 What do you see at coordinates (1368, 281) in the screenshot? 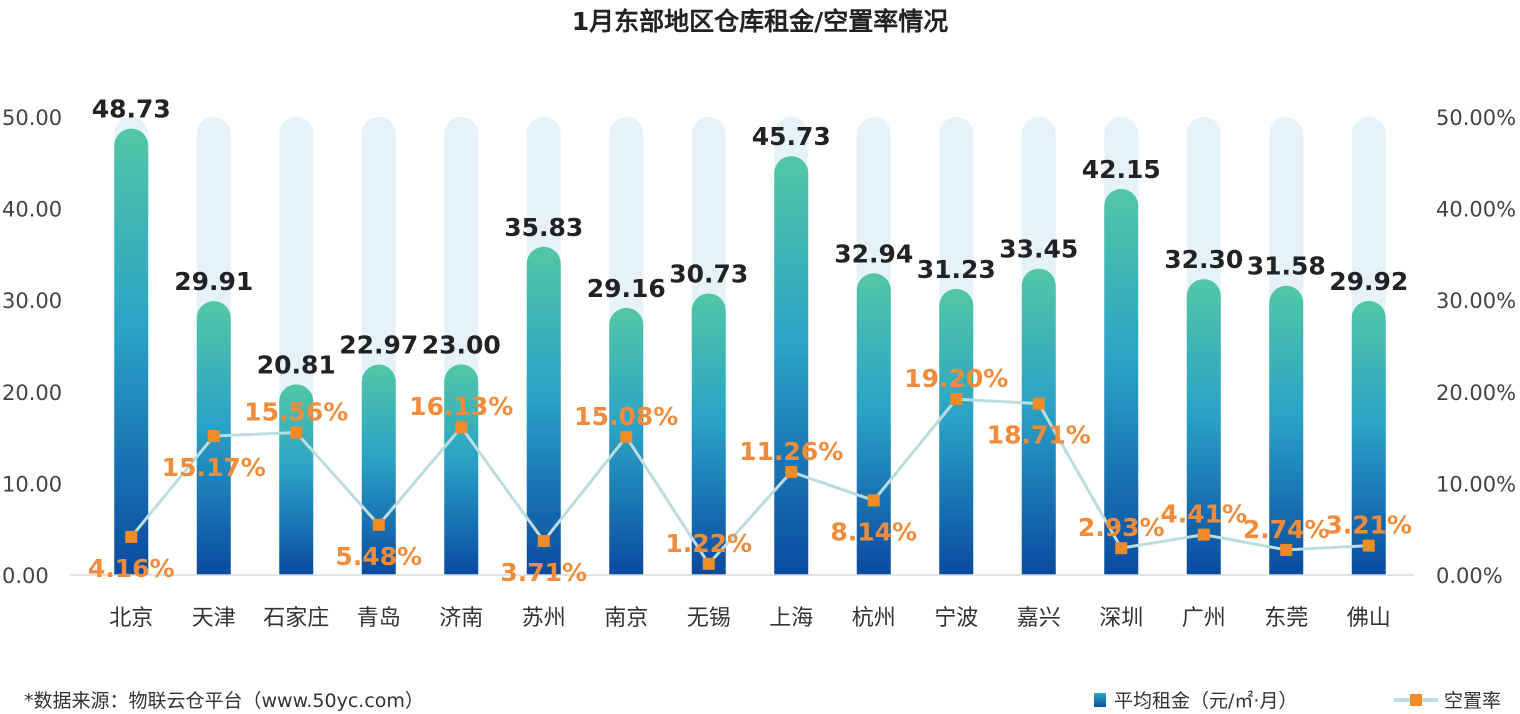
I see `rent-data-label: 29.92` at bounding box center [1368, 281].